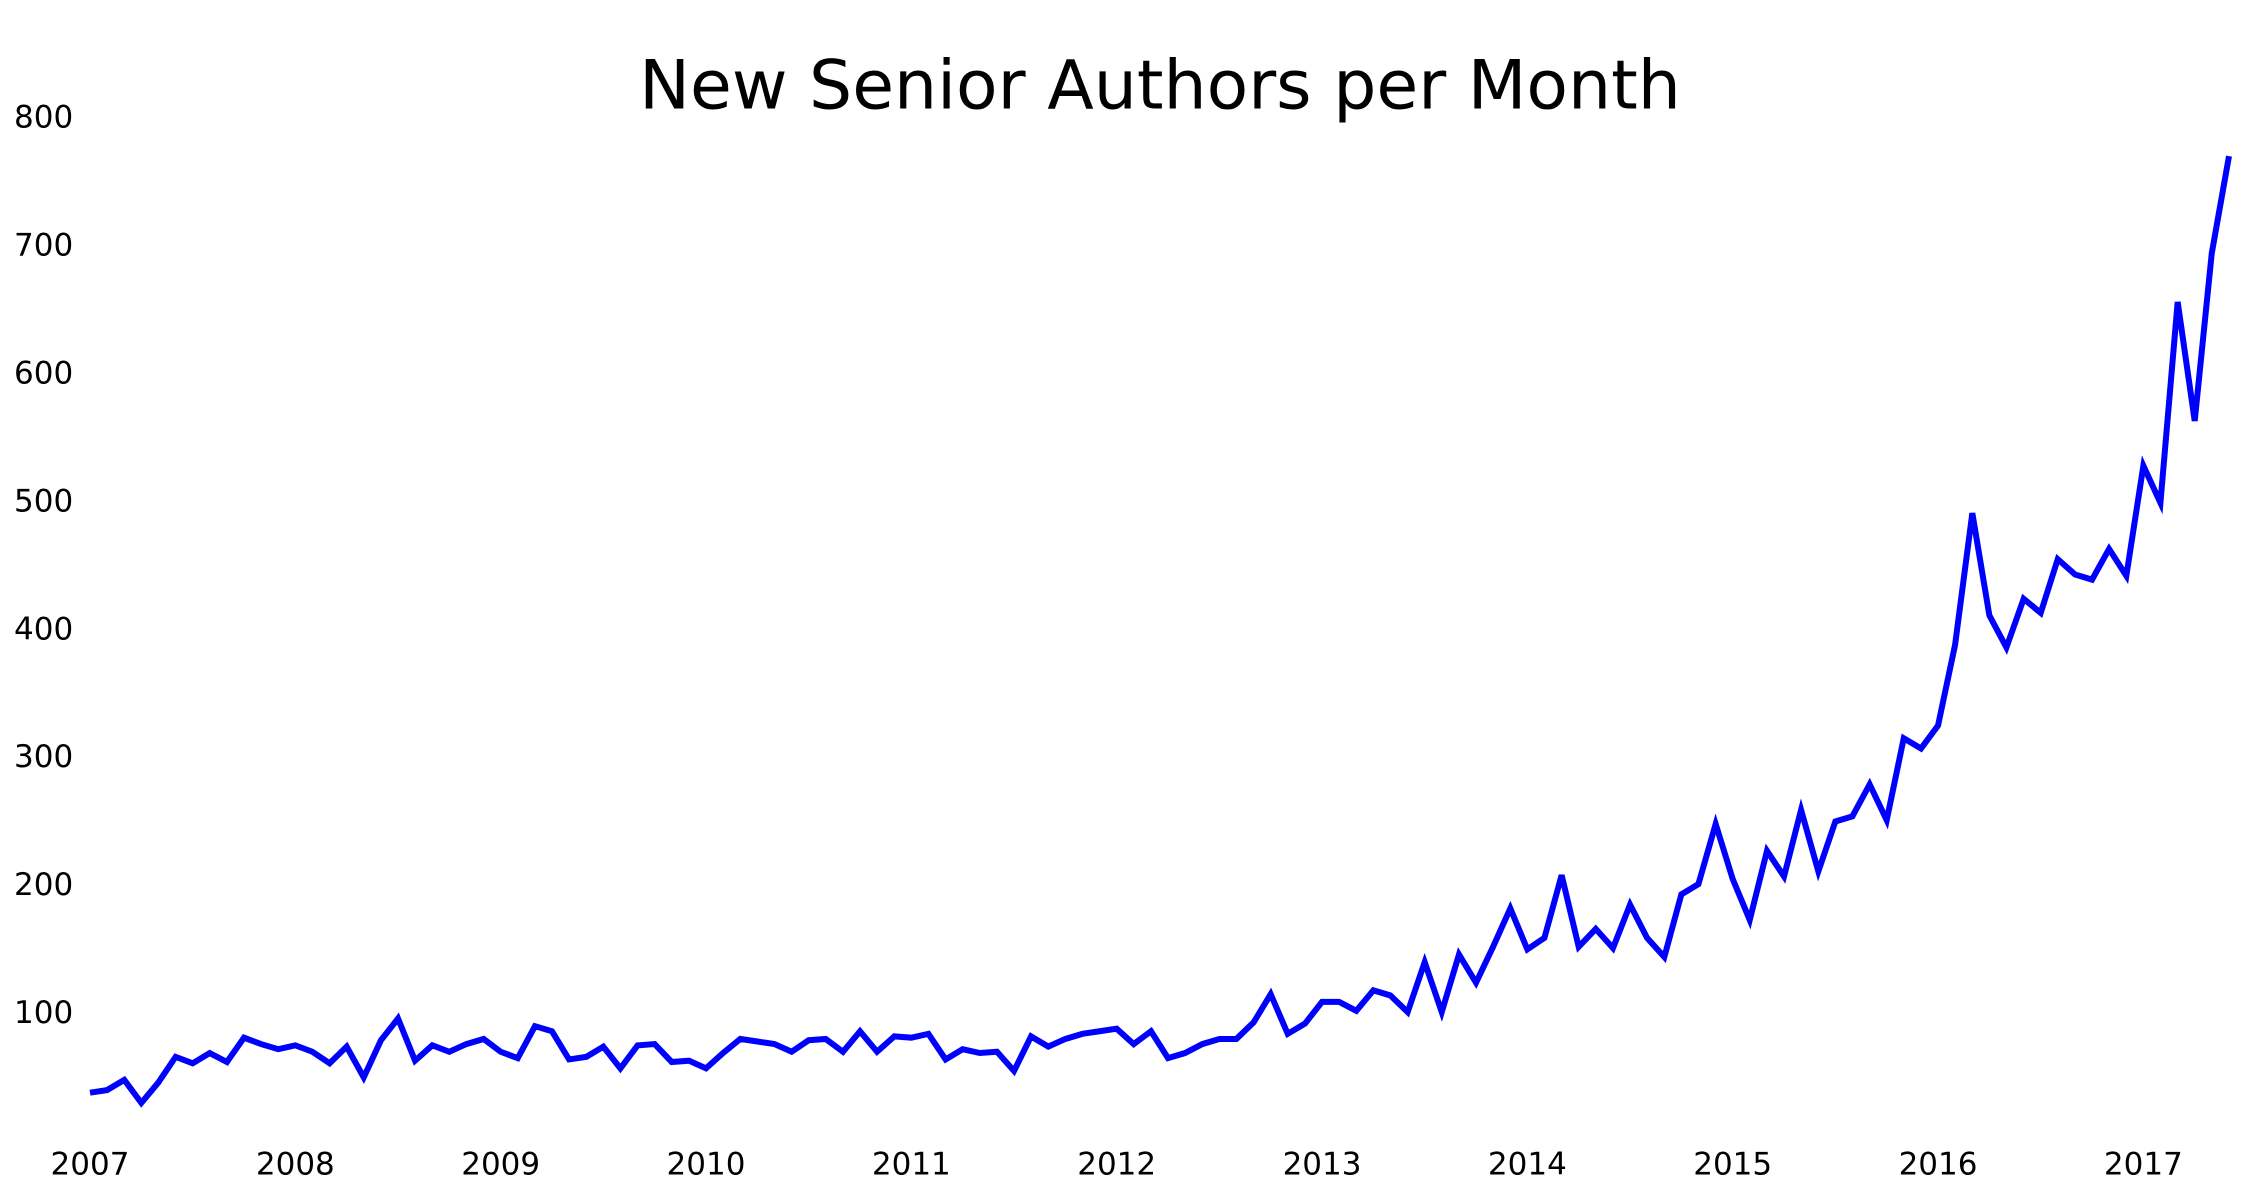 This screenshot has width=2262, height=1204. What do you see at coordinates (43, 1013) in the screenshot?
I see `y-tick-label: 100` at bounding box center [43, 1013].